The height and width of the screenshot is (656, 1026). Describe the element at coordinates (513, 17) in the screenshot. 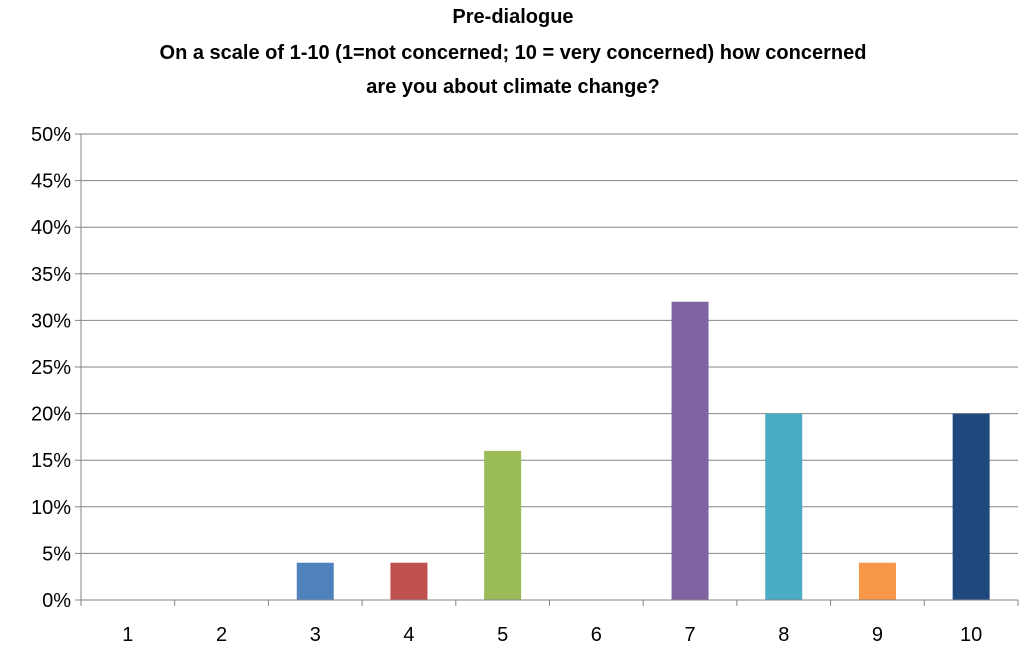

I see `chart-title-line-1: Pre-dialogue` at that location.